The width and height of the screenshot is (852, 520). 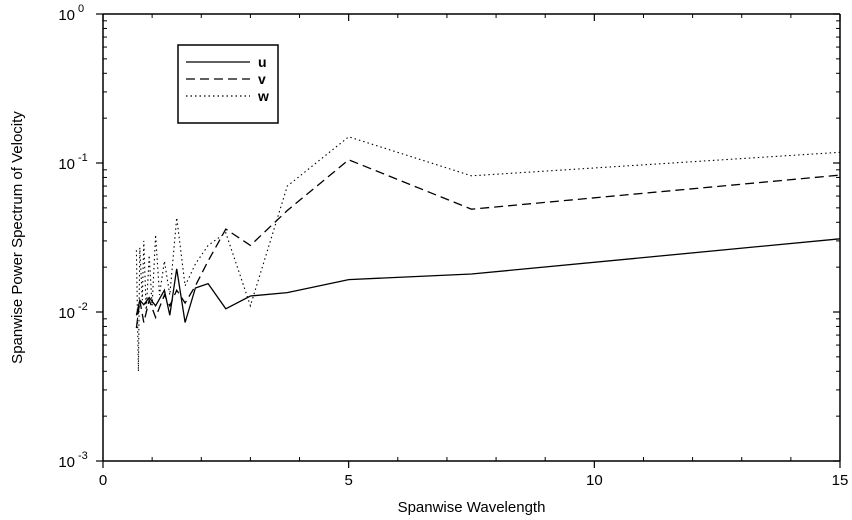 What do you see at coordinates (594, 480) in the screenshot?
I see `x-tick-label: 10` at bounding box center [594, 480].